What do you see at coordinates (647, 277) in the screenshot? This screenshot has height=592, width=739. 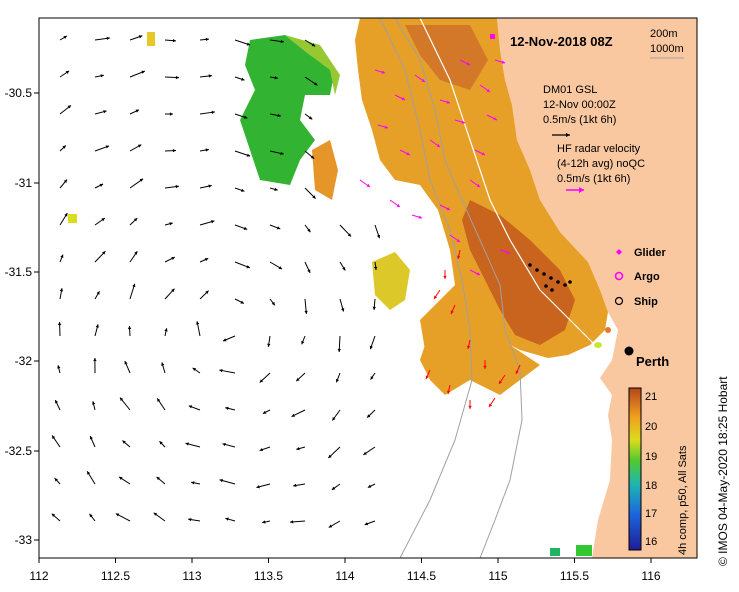 I see `argo-legend-label: Argo` at bounding box center [647, 277].